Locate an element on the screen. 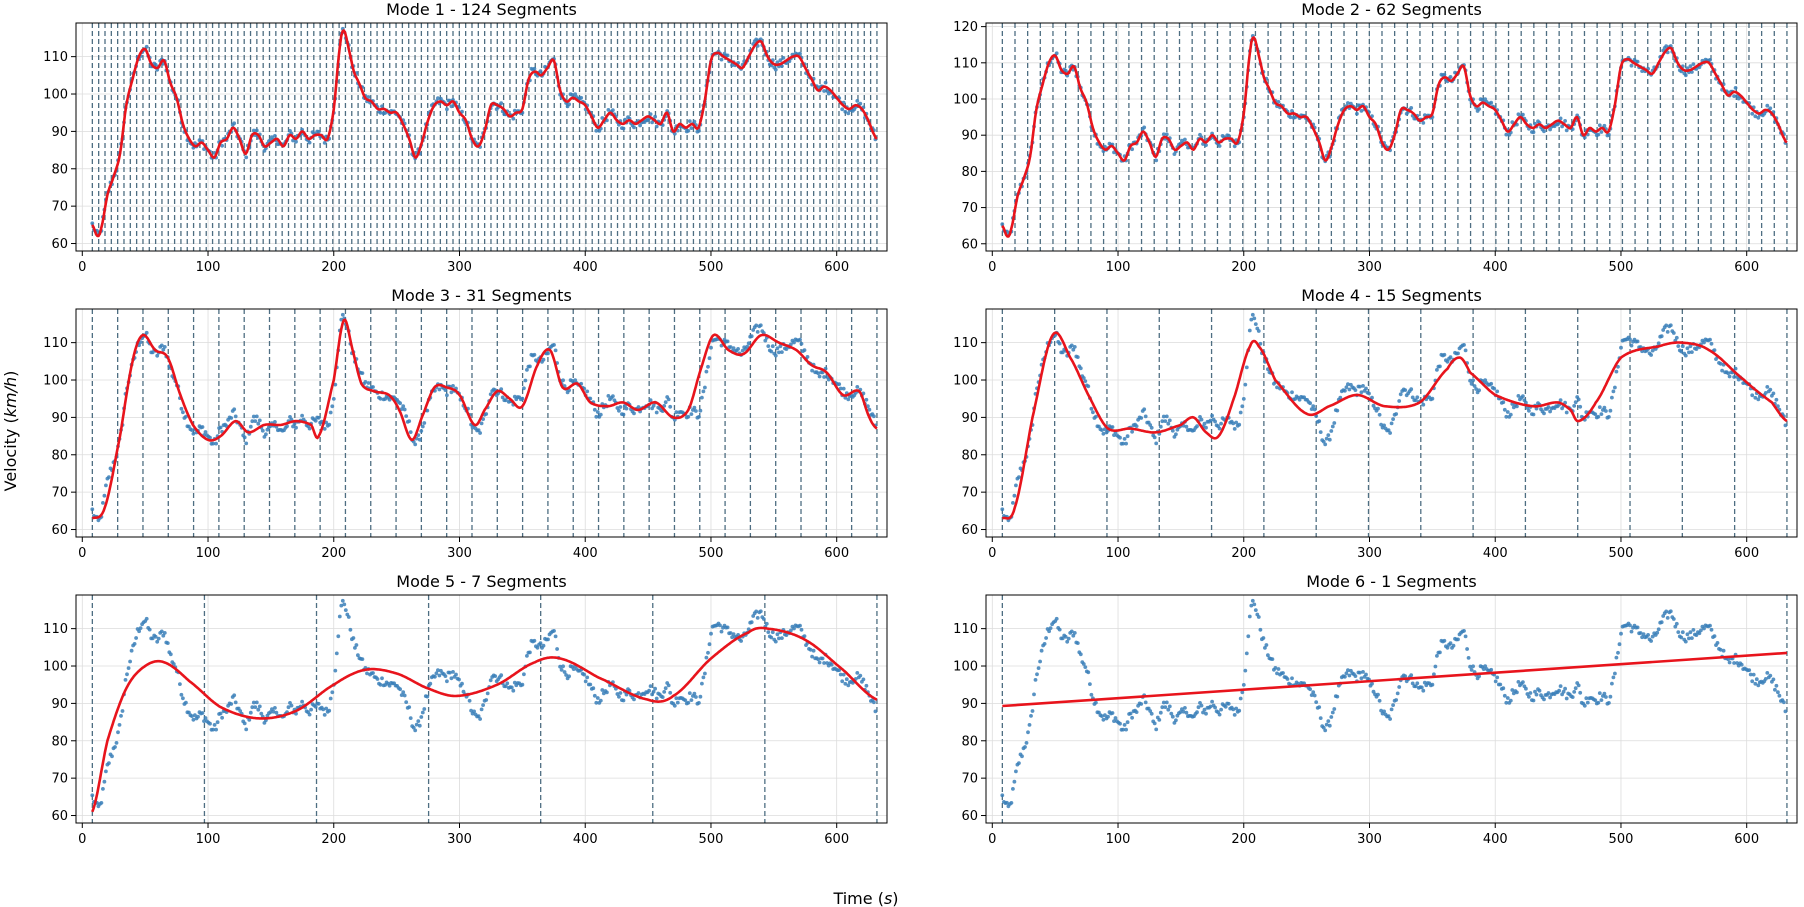 This screenshot has height=907, width=1804. x-tick-label: 100 is located at coordinates (208, 267).